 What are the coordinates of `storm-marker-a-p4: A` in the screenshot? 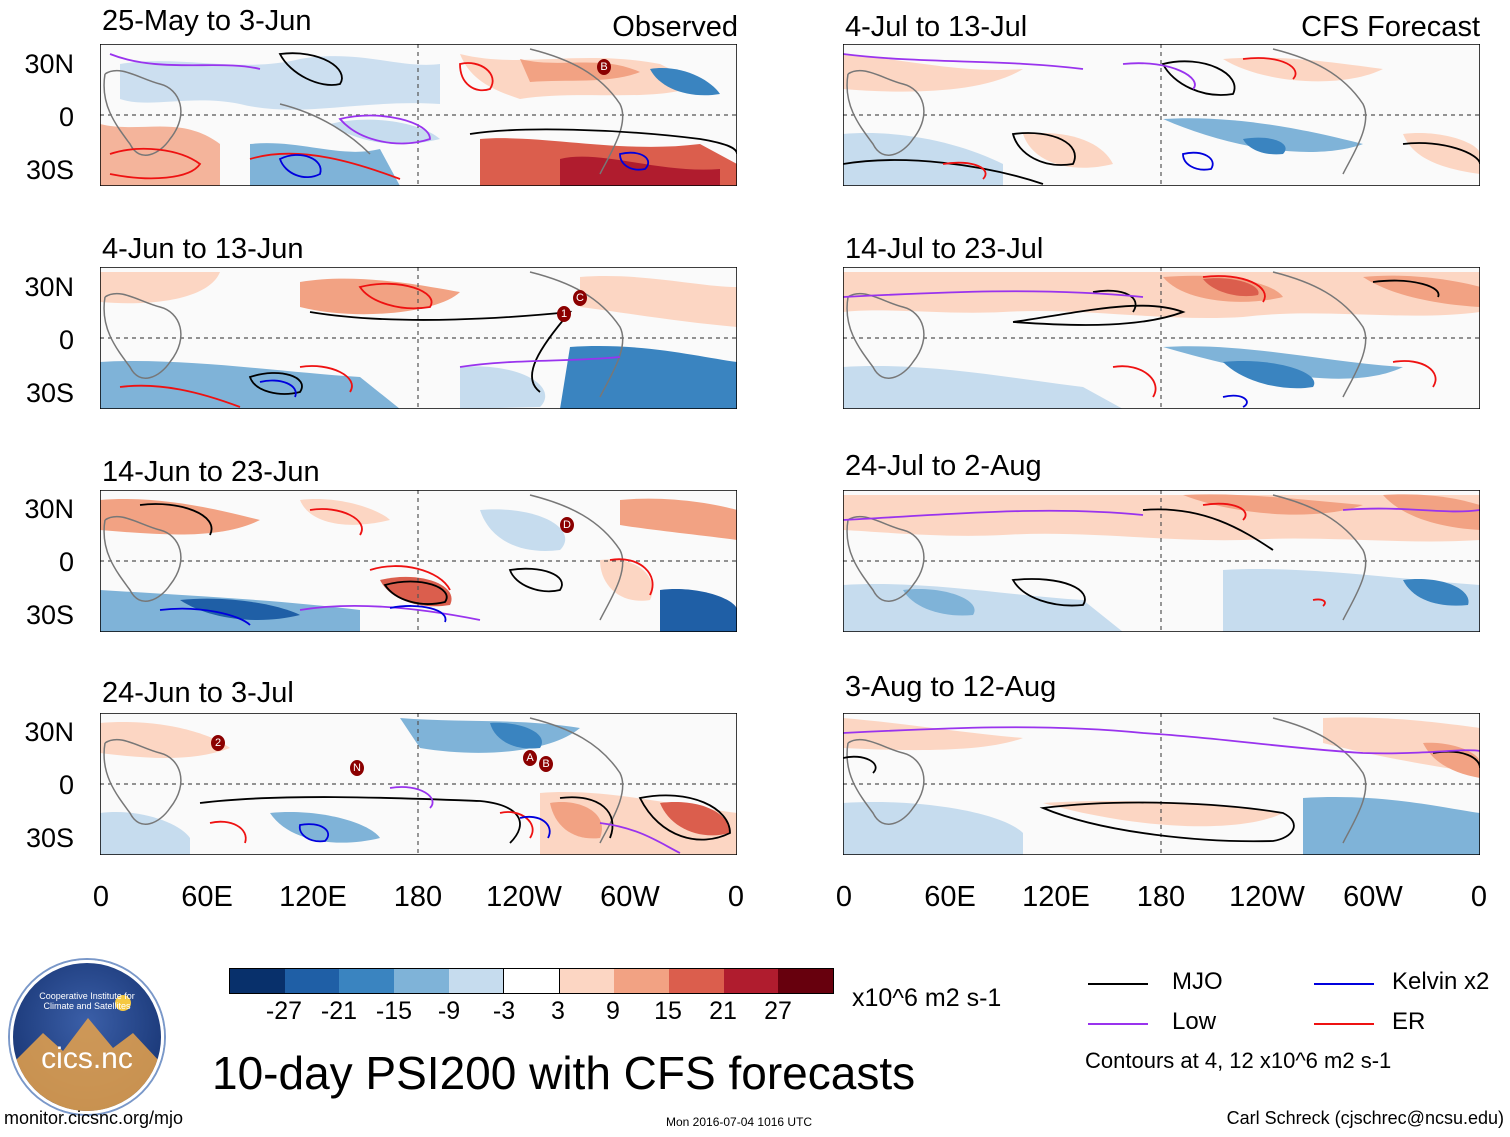 It's located at (530, 758).